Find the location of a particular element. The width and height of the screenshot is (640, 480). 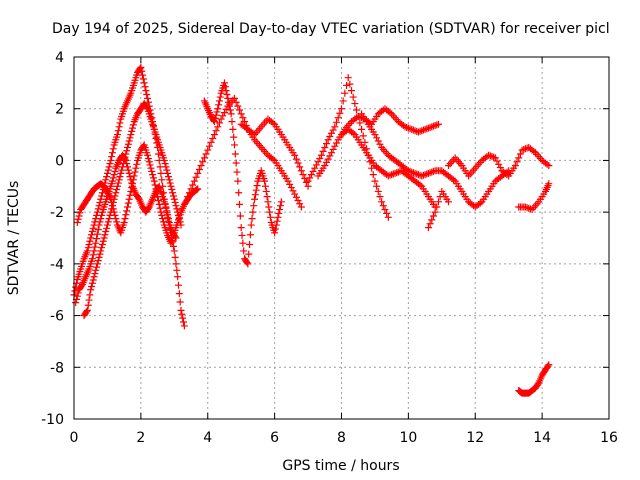

series-arc7 is located at coordinates (274, 152).